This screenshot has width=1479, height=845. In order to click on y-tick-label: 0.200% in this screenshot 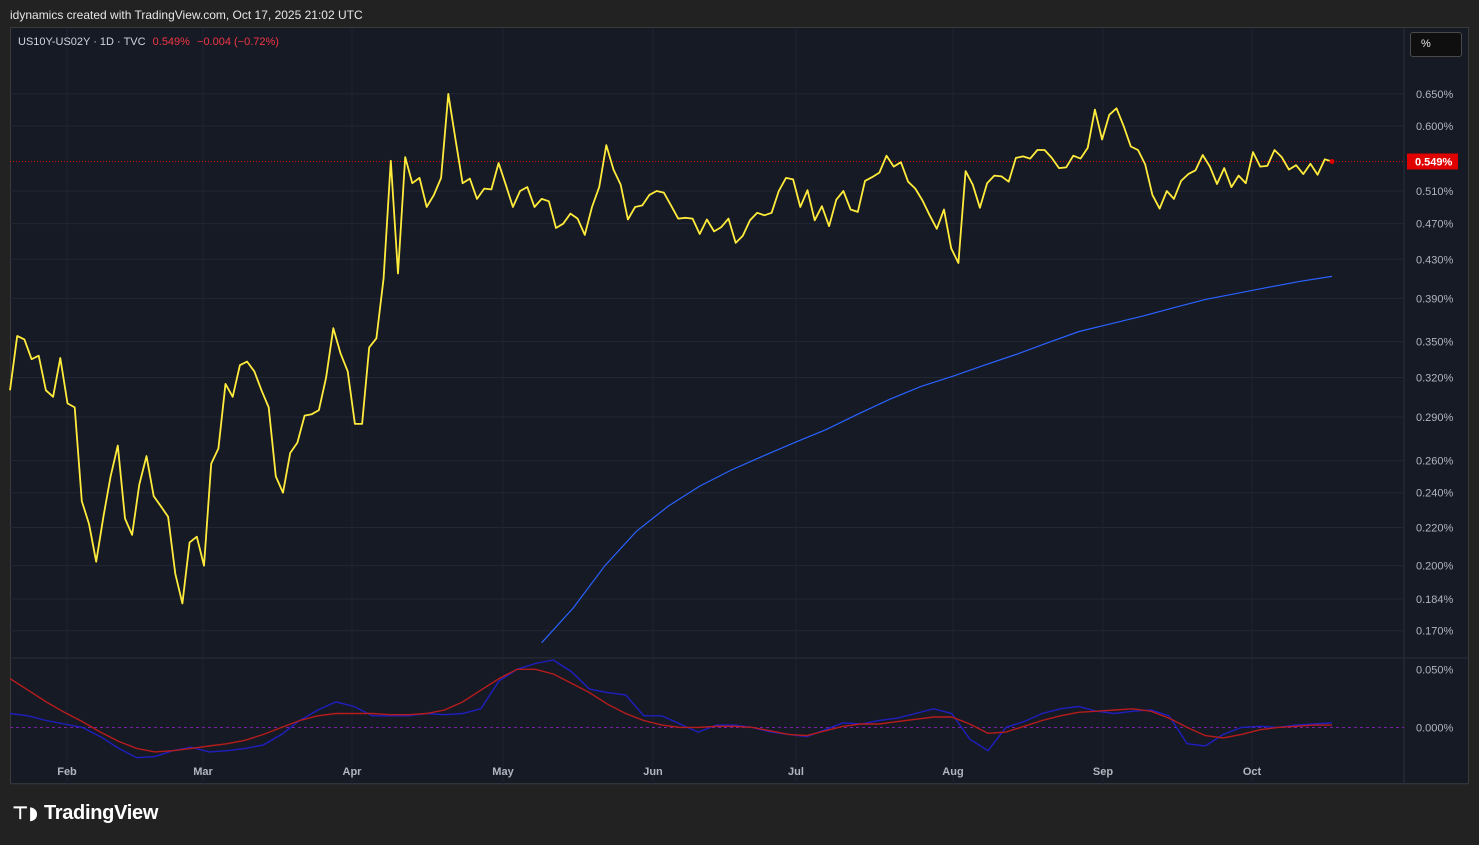, I will do `click(1435, 567)`.